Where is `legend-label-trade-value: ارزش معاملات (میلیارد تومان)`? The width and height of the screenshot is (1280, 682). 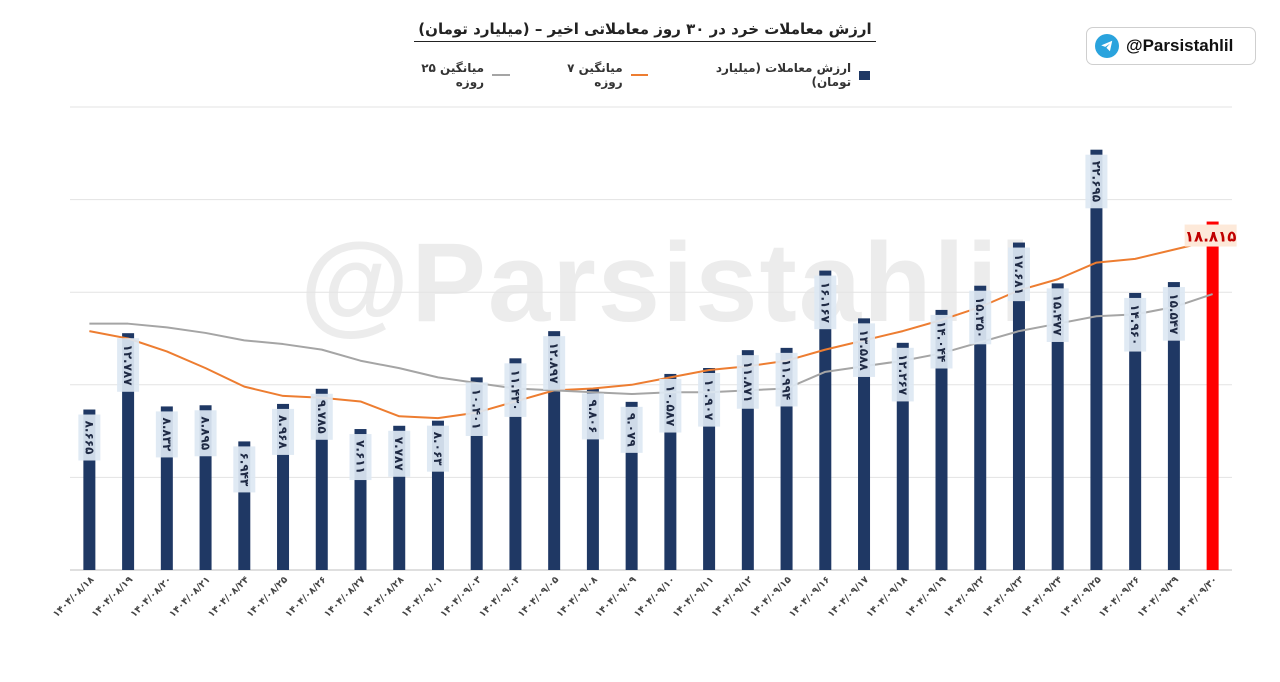
legend-label-trade-value: ارزش معاملات (میلیارد تومان) is located at coordinates (783, 75).